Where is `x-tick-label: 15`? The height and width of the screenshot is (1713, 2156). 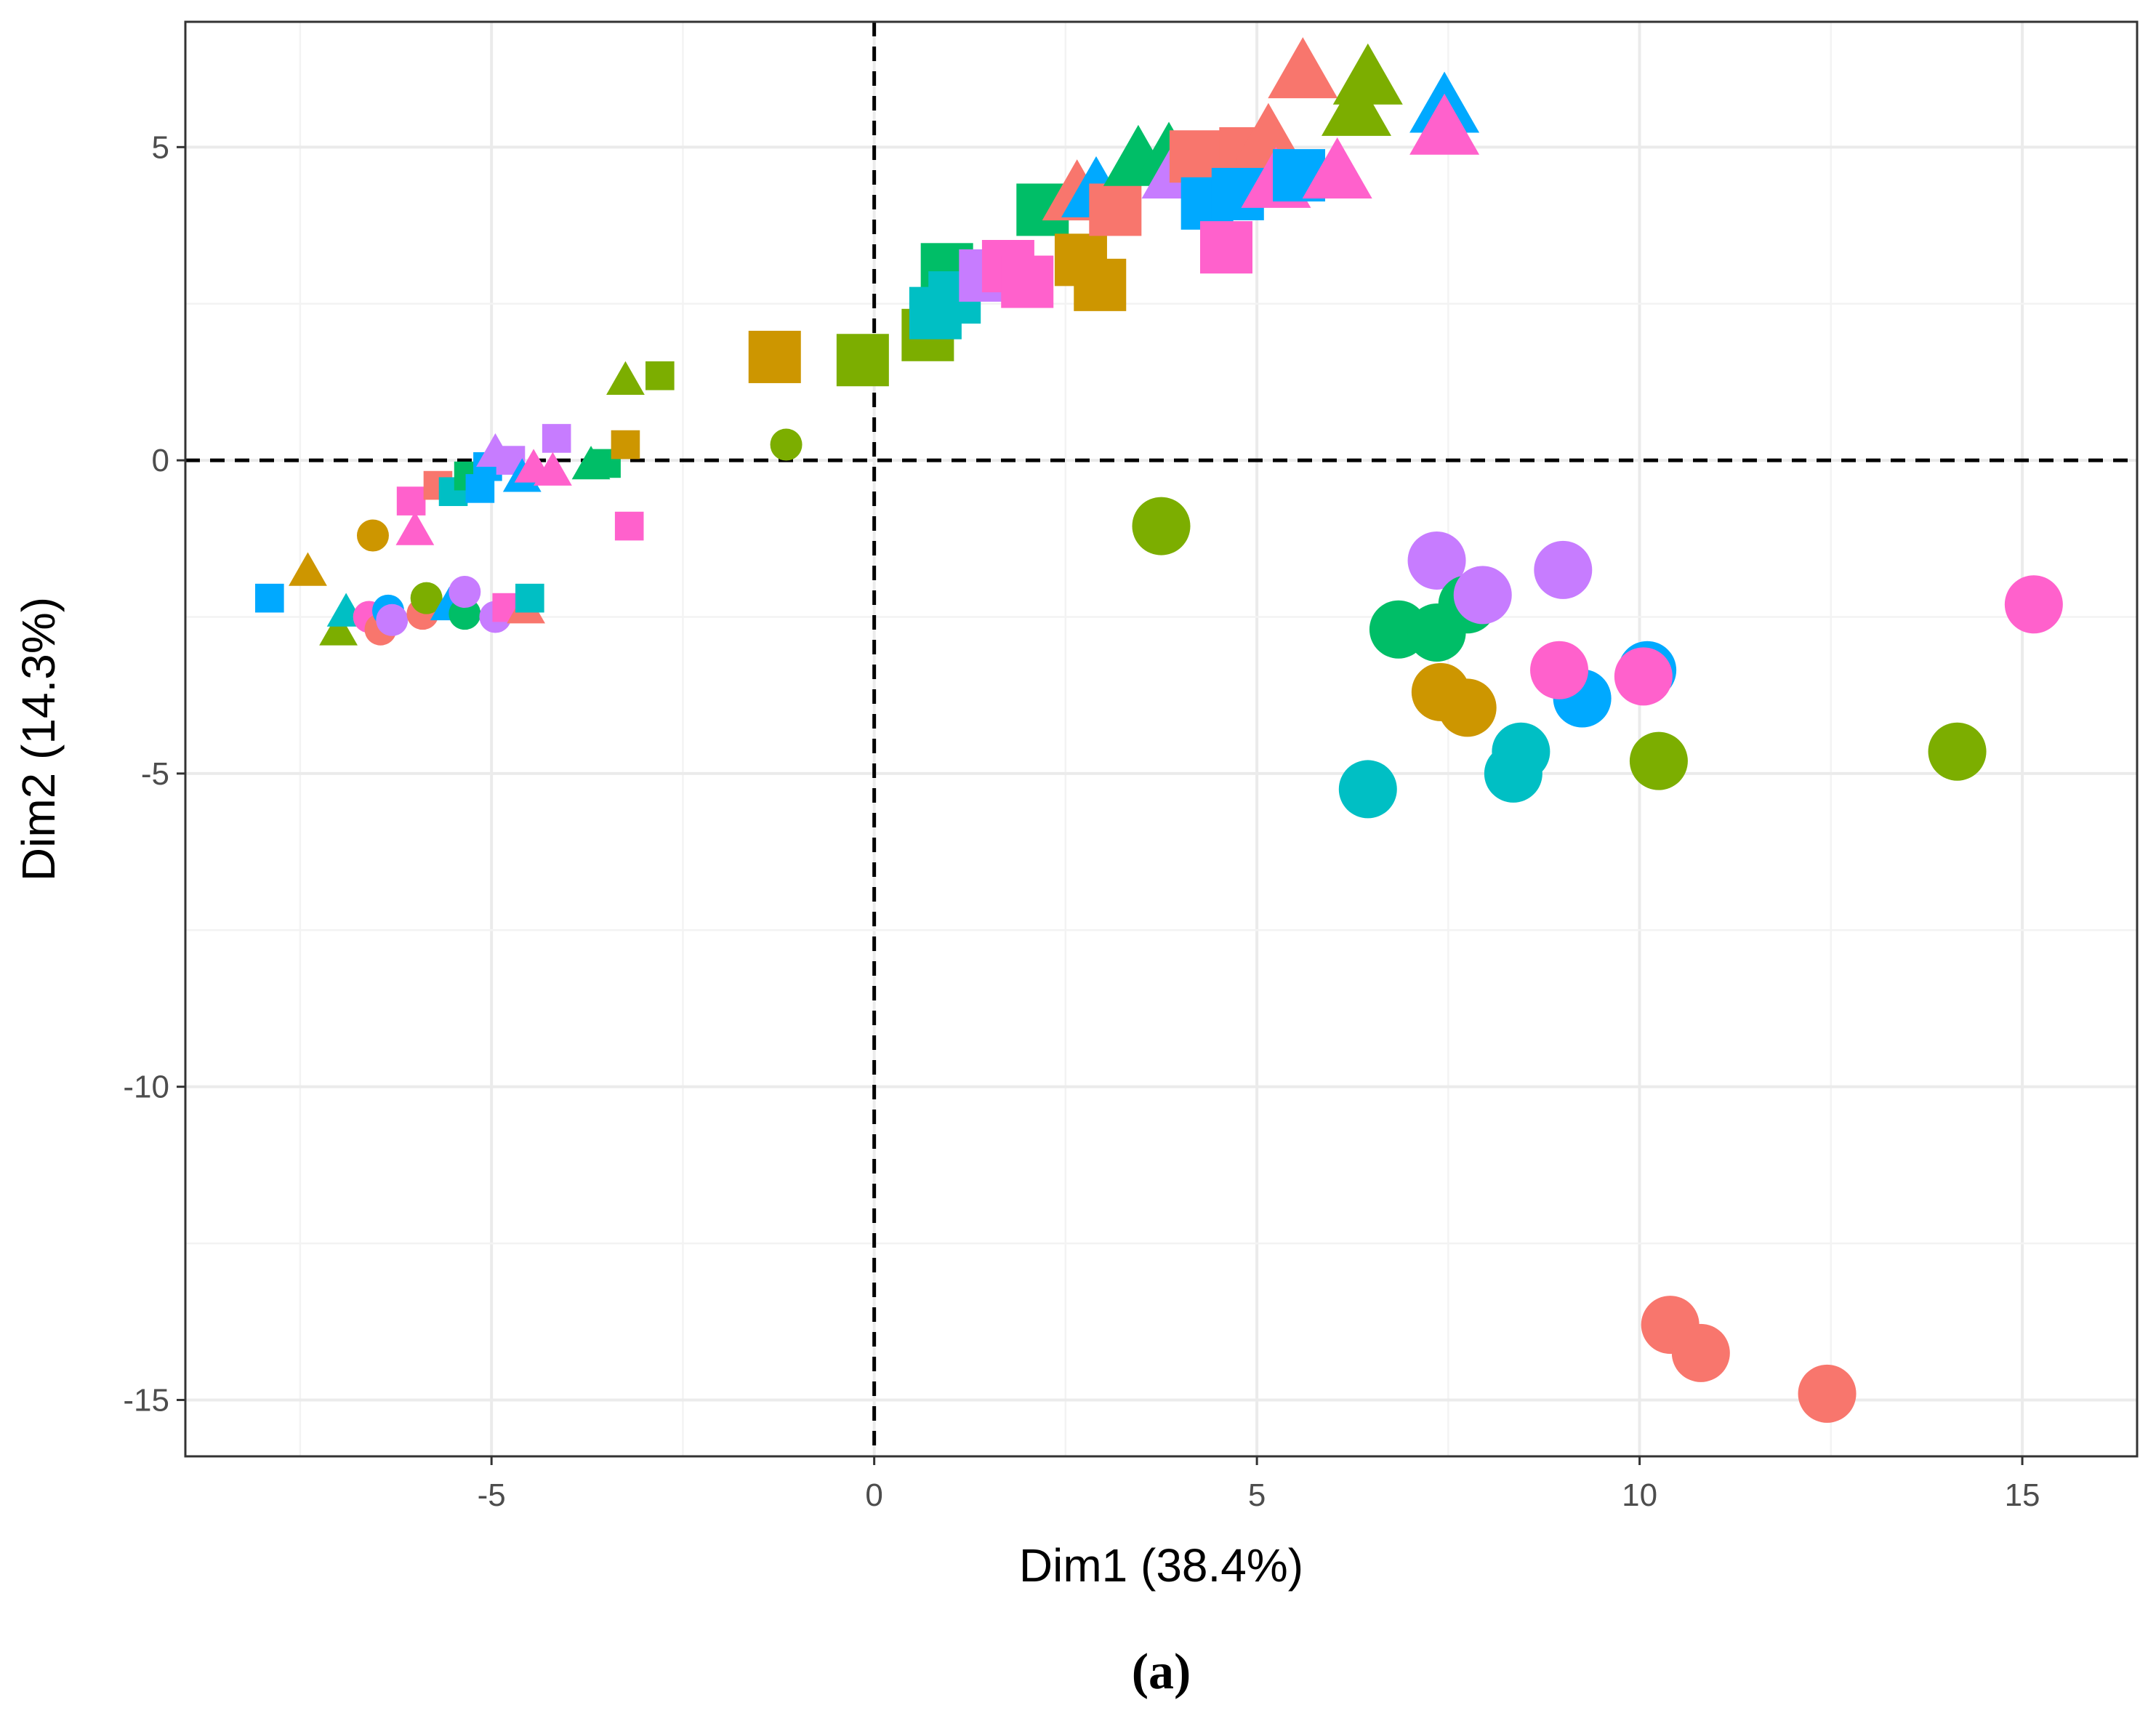 x-tick-label: 15 is located at coordinates (2022, 1495).